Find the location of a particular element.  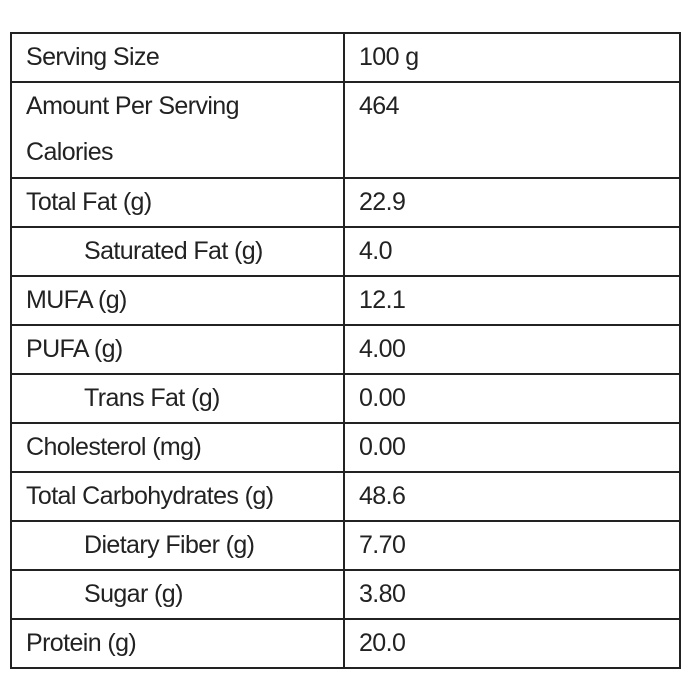

table-row: Trans Fat (g) 0.00 is located at coordinates (345, 398).